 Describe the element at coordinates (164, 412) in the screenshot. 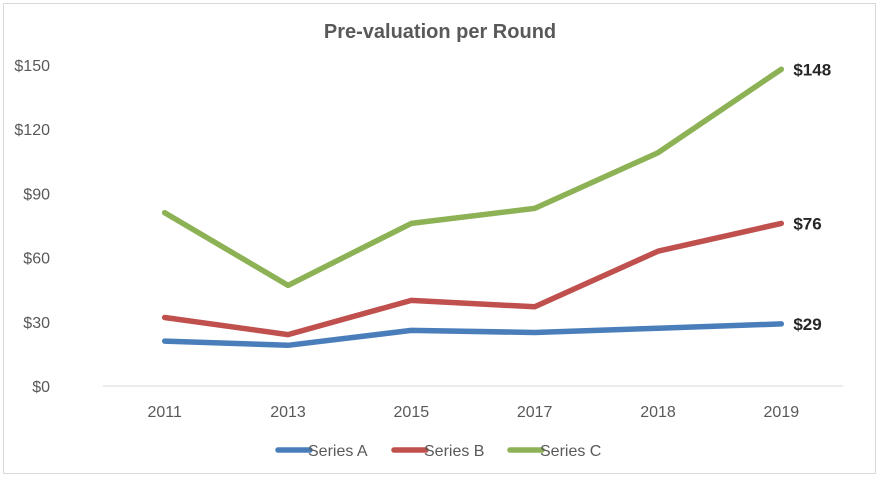

I see `x-tick-label: 2011` at that location.